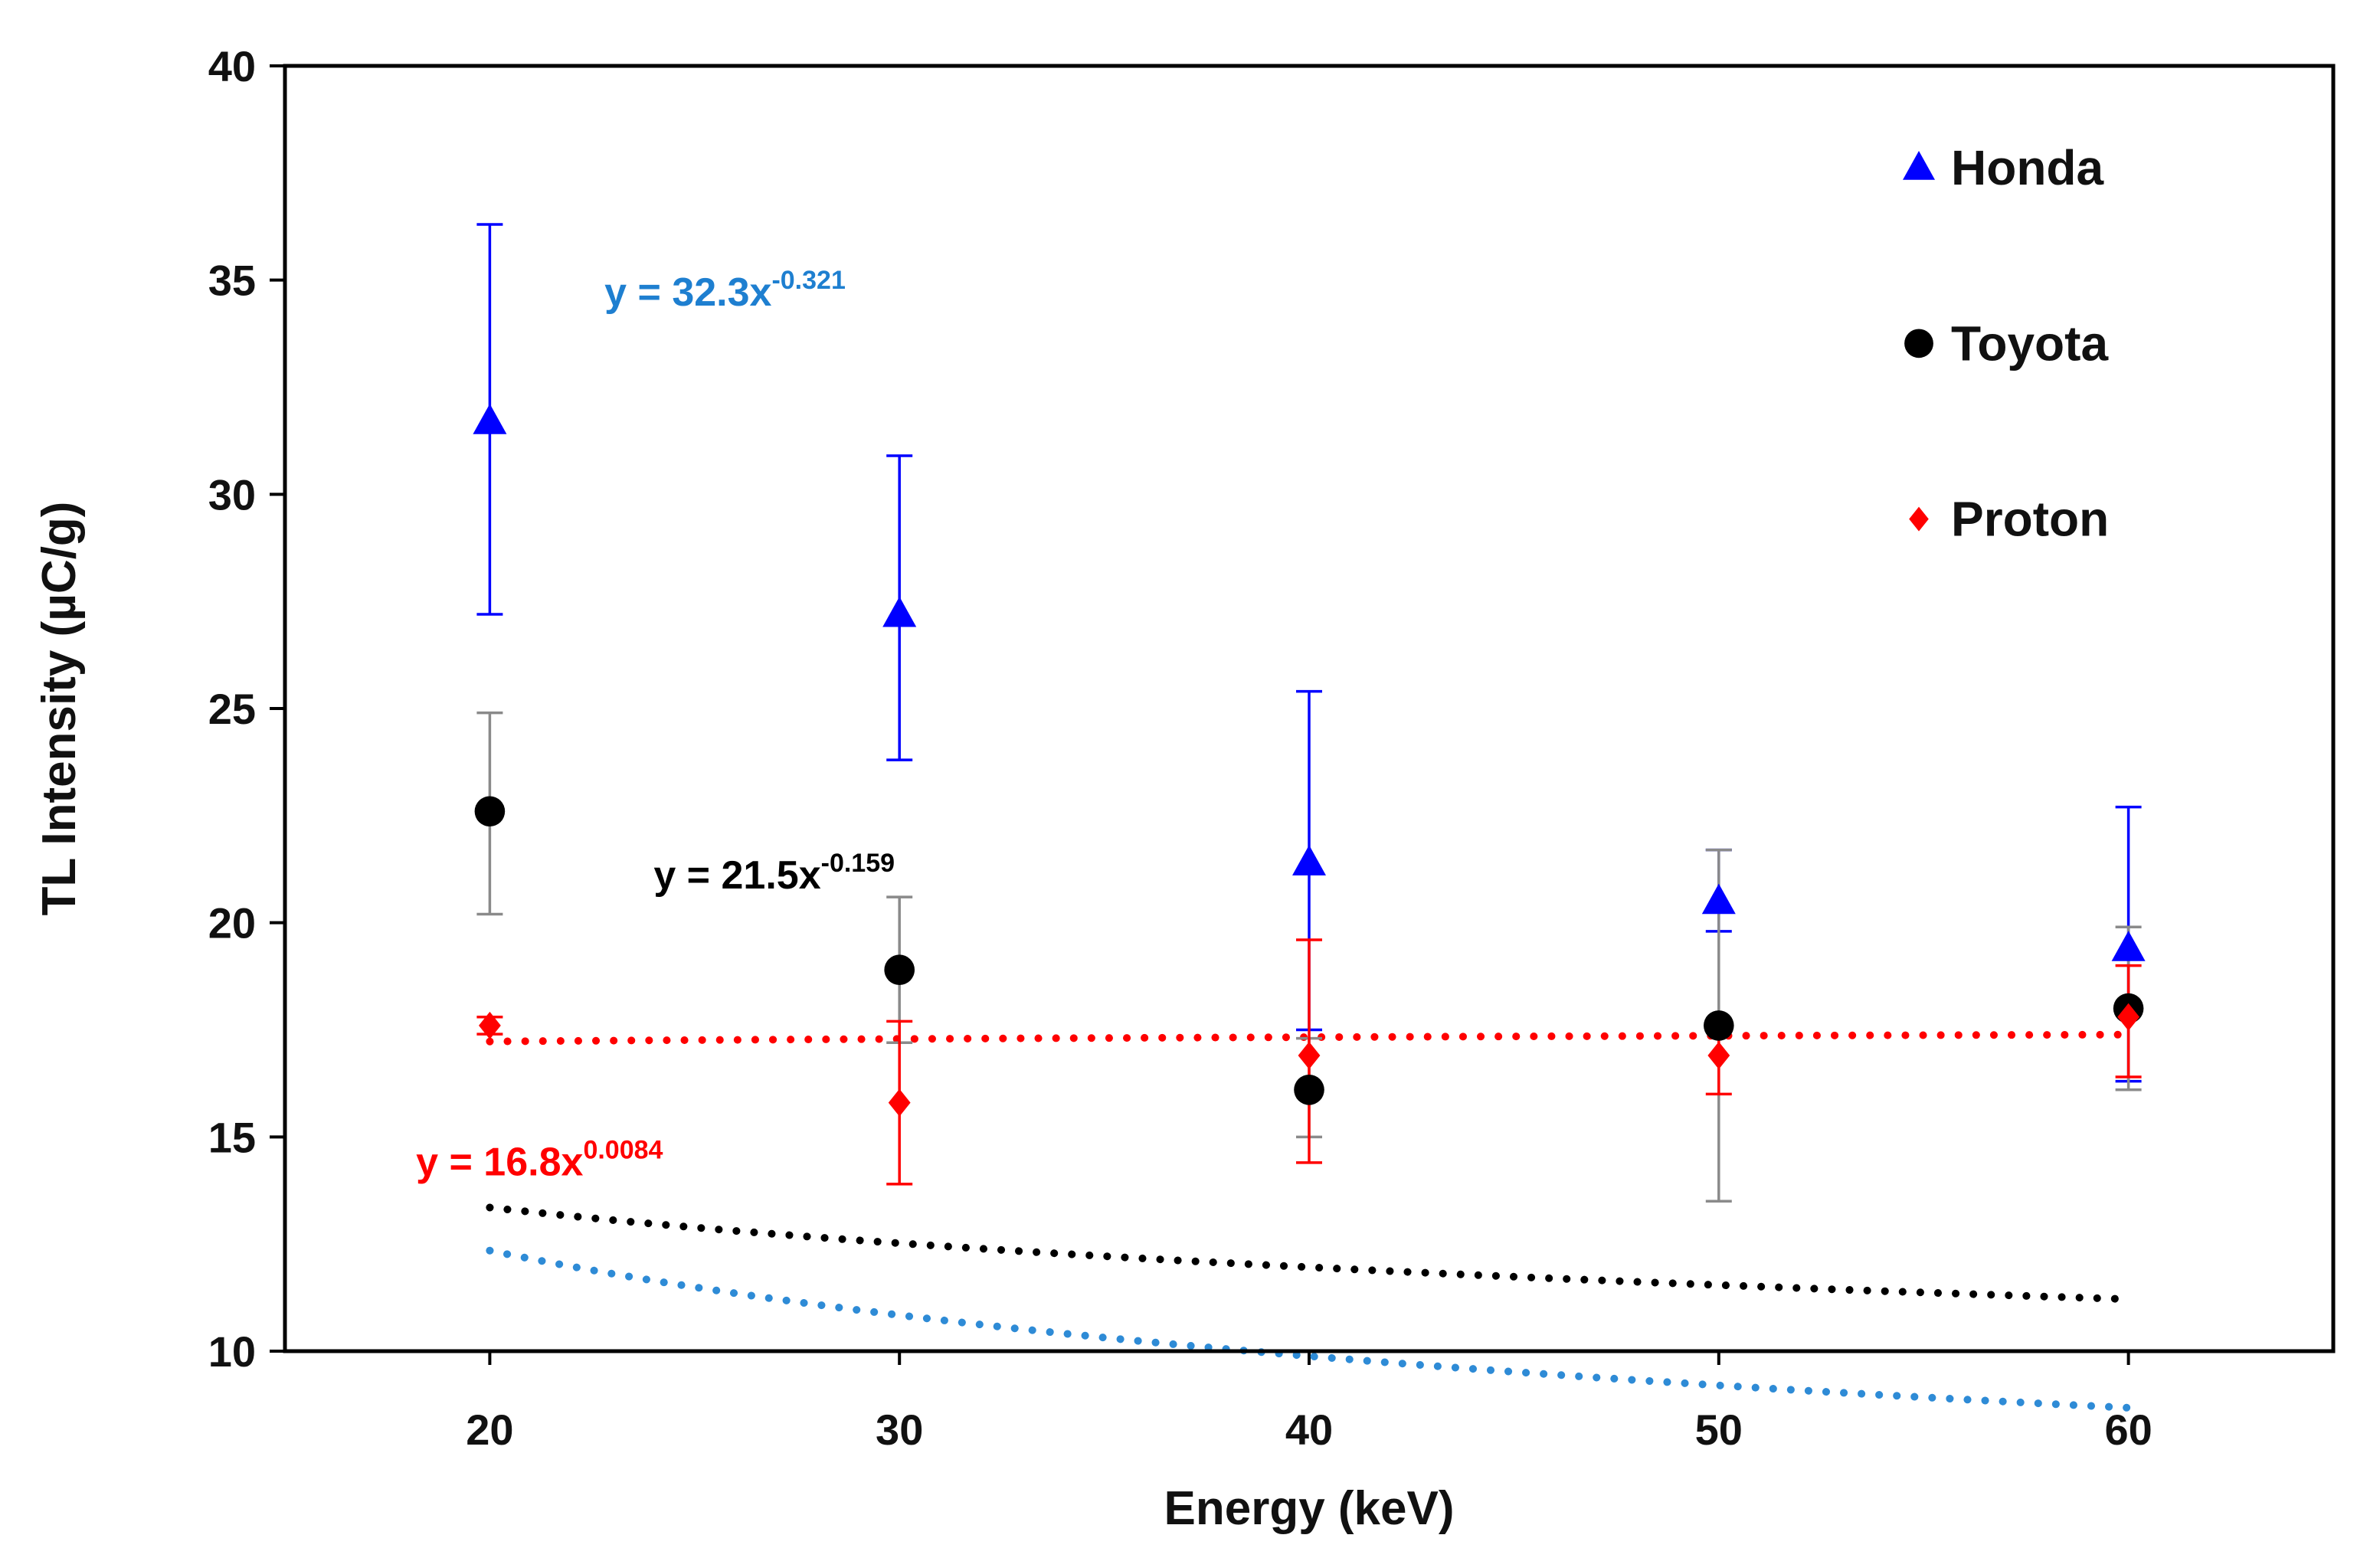  Describe the element at coordinates (232, 1351) in the screenshot. I see `y-tick-label: 10` at that location.